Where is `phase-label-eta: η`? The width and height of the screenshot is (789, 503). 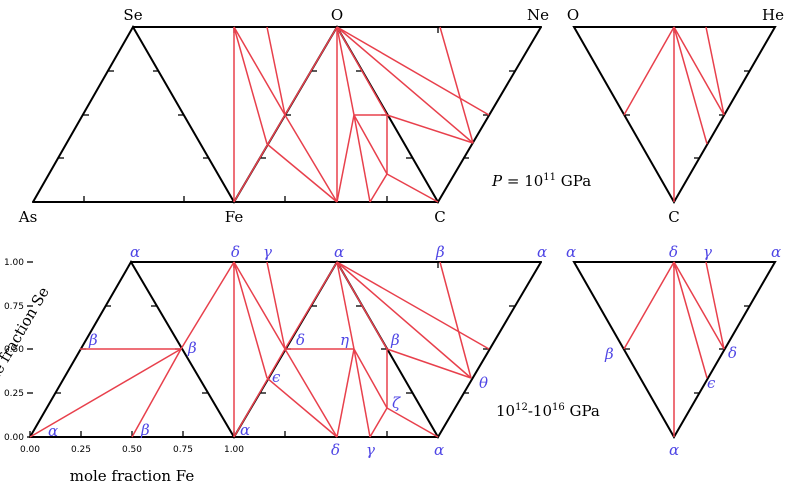
phase-label-eta: η is located at coordinates (344, 340).